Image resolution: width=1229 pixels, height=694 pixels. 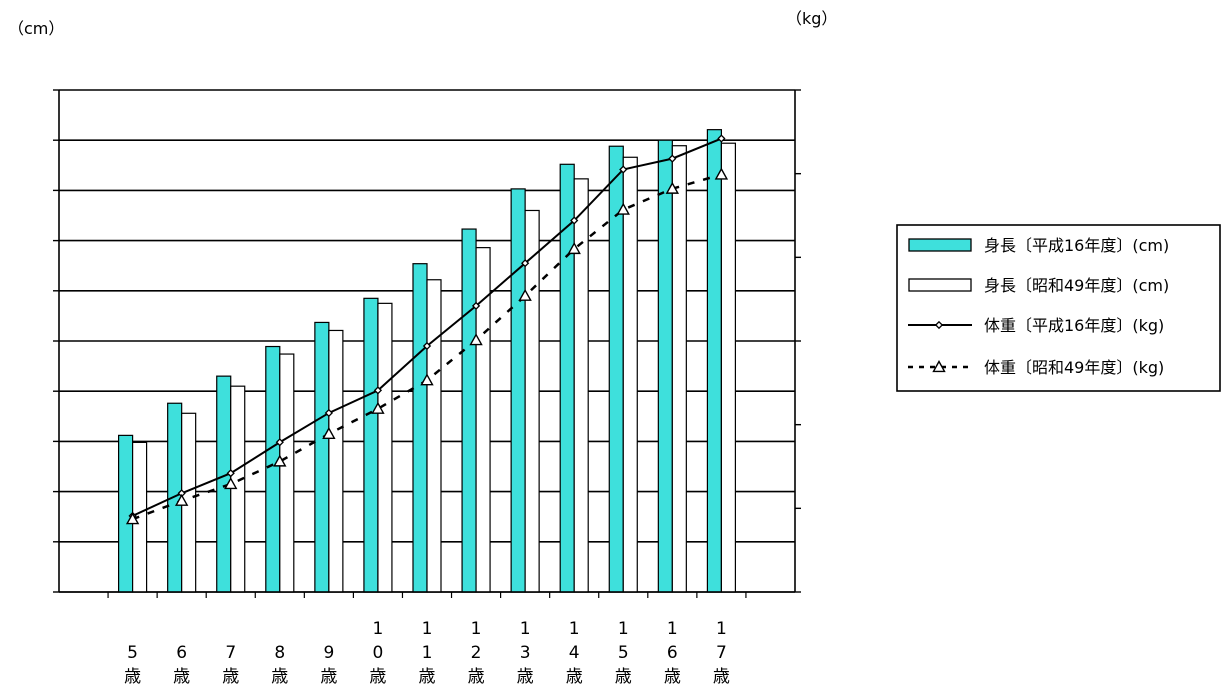 I want to click on marker-weight-h16-13歳, so click(x=525, y=263).